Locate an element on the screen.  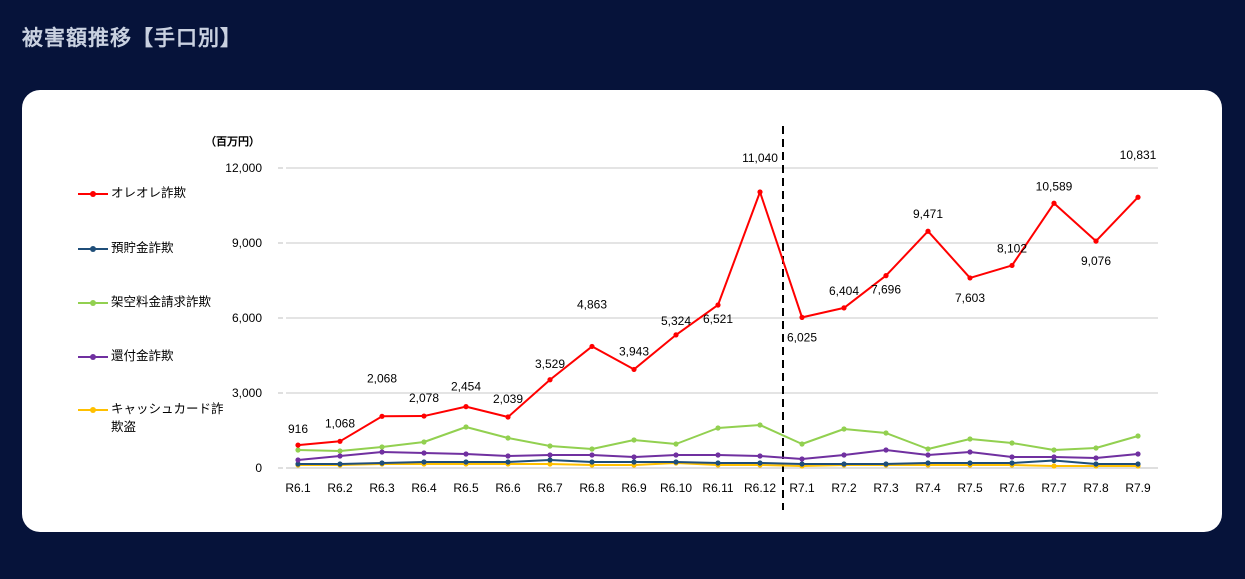
data-label: 7,603 is located at coordinates (970, 298).